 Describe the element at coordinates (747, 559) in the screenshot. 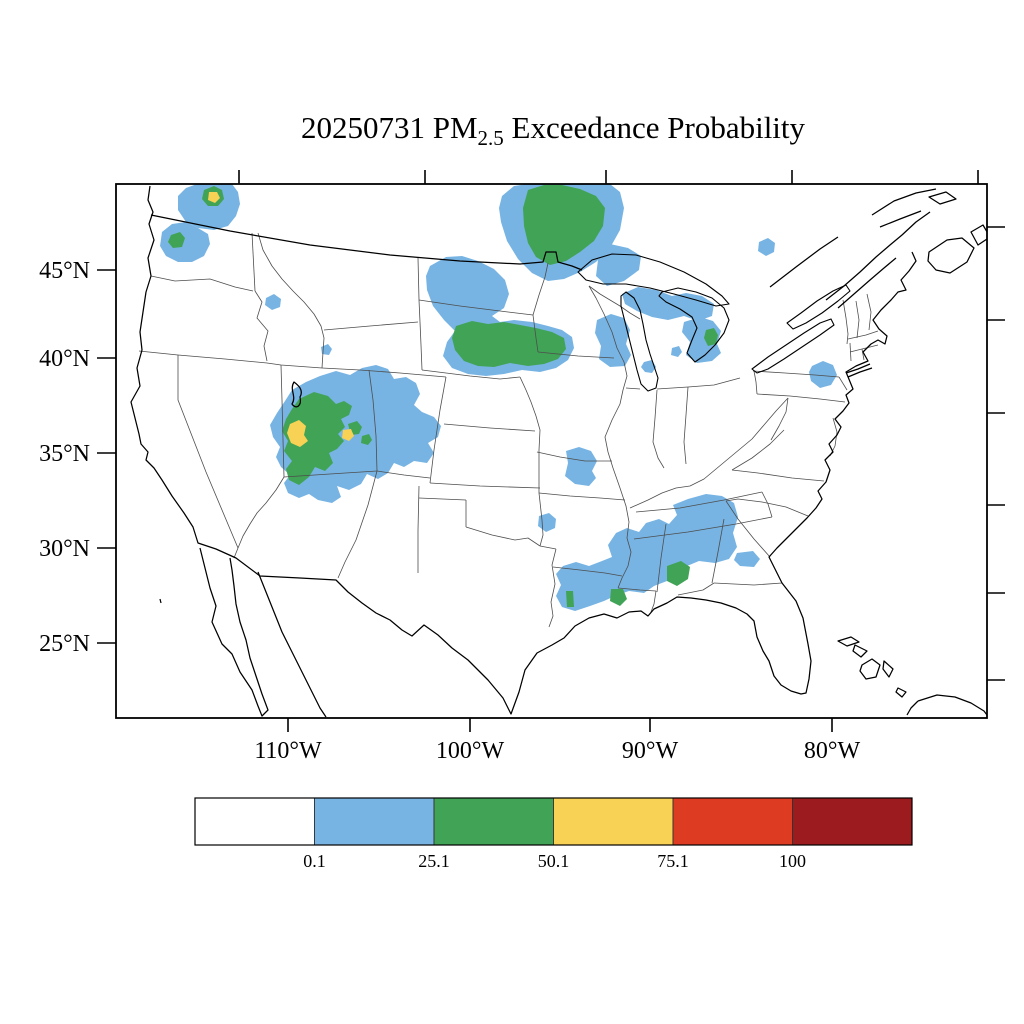

I see `probability-region-georgia-dot` at that location.